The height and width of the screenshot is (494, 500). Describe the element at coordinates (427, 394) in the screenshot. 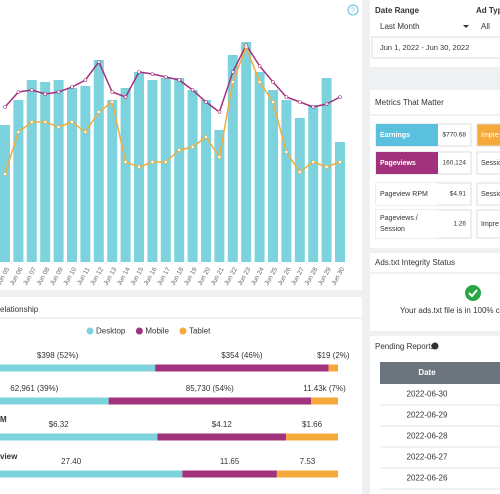

I see `table-cell: 2022-06-30` at that location.